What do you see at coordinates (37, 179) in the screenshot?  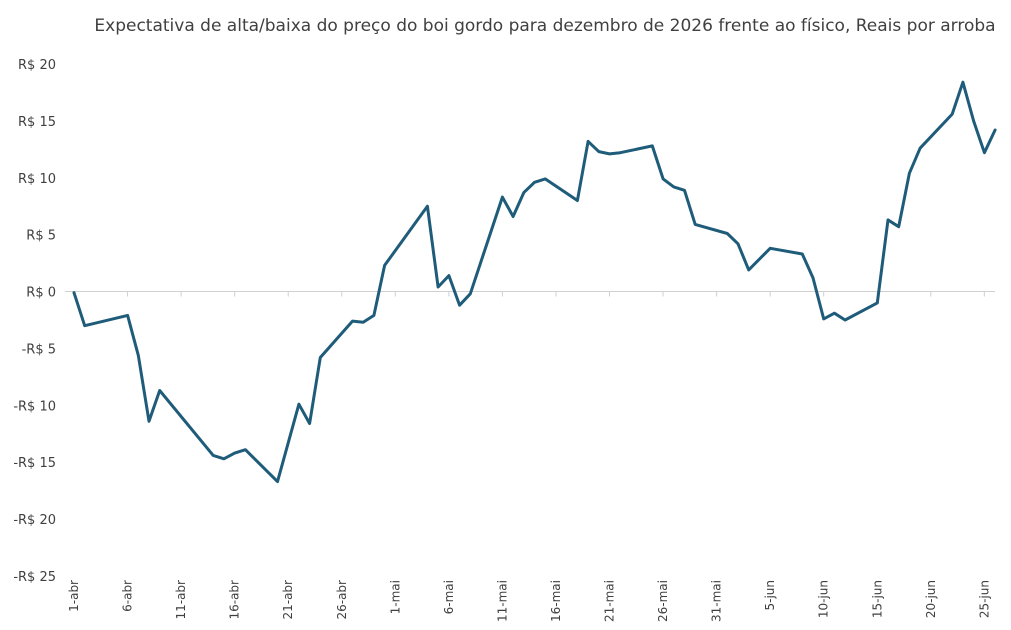 I see `y-tick-label: R$ 10` at bounding box center [37, 179].